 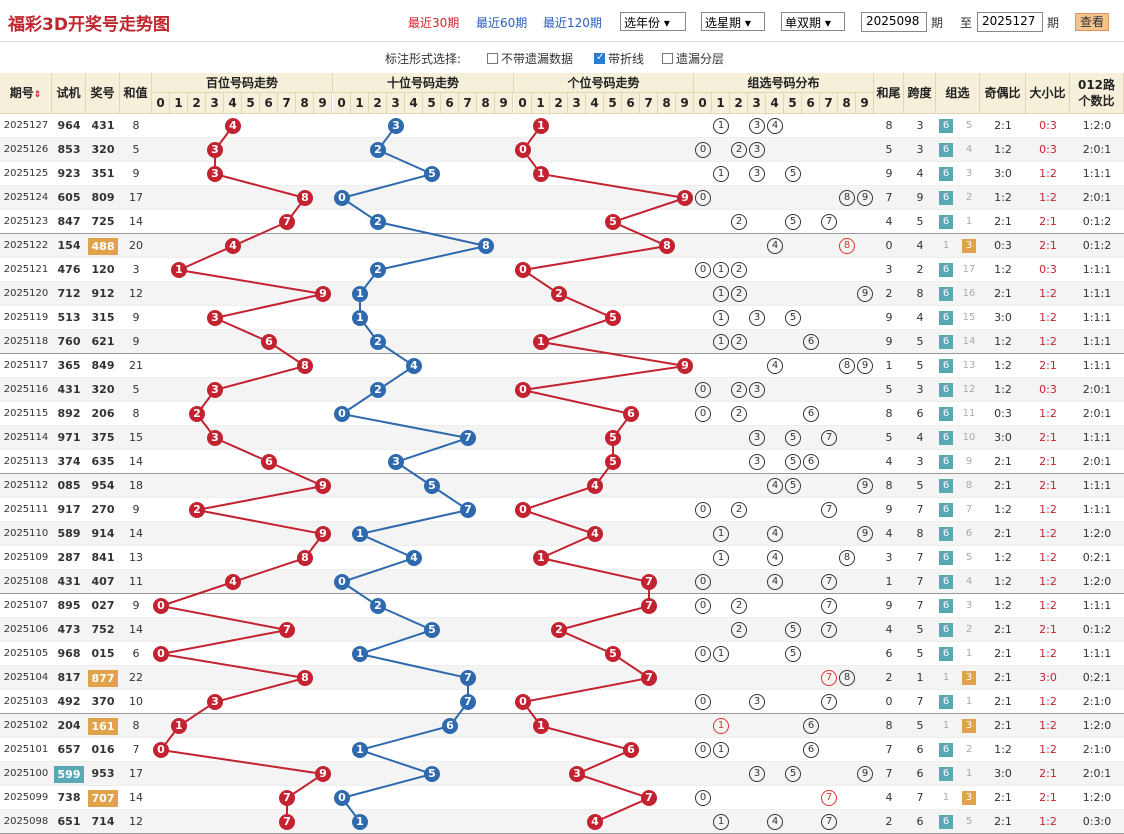 What do you see at coordinates (703, 798) in the screenshot?
I see `group-digit-circle: 0` at bounding box center [703, 798].